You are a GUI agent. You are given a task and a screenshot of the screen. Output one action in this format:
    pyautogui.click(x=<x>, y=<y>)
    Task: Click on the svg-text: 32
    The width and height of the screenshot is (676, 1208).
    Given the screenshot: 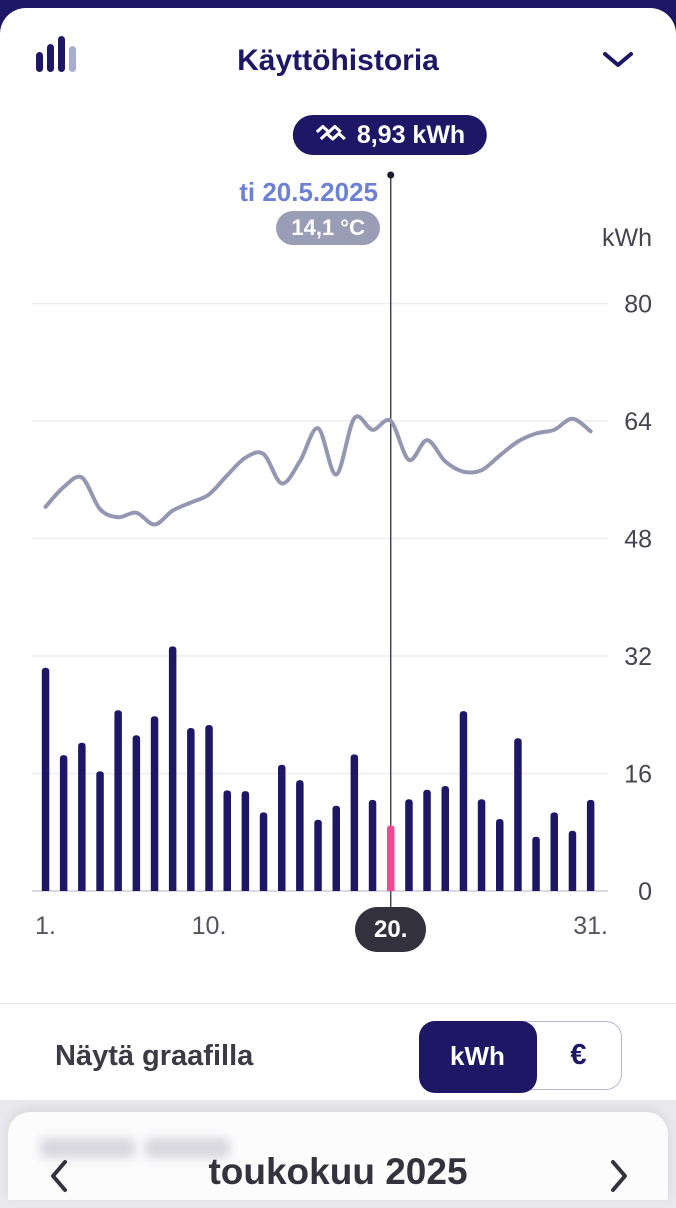 What is the action you would take?
    pyautogui.click(x=638, y=657)
    